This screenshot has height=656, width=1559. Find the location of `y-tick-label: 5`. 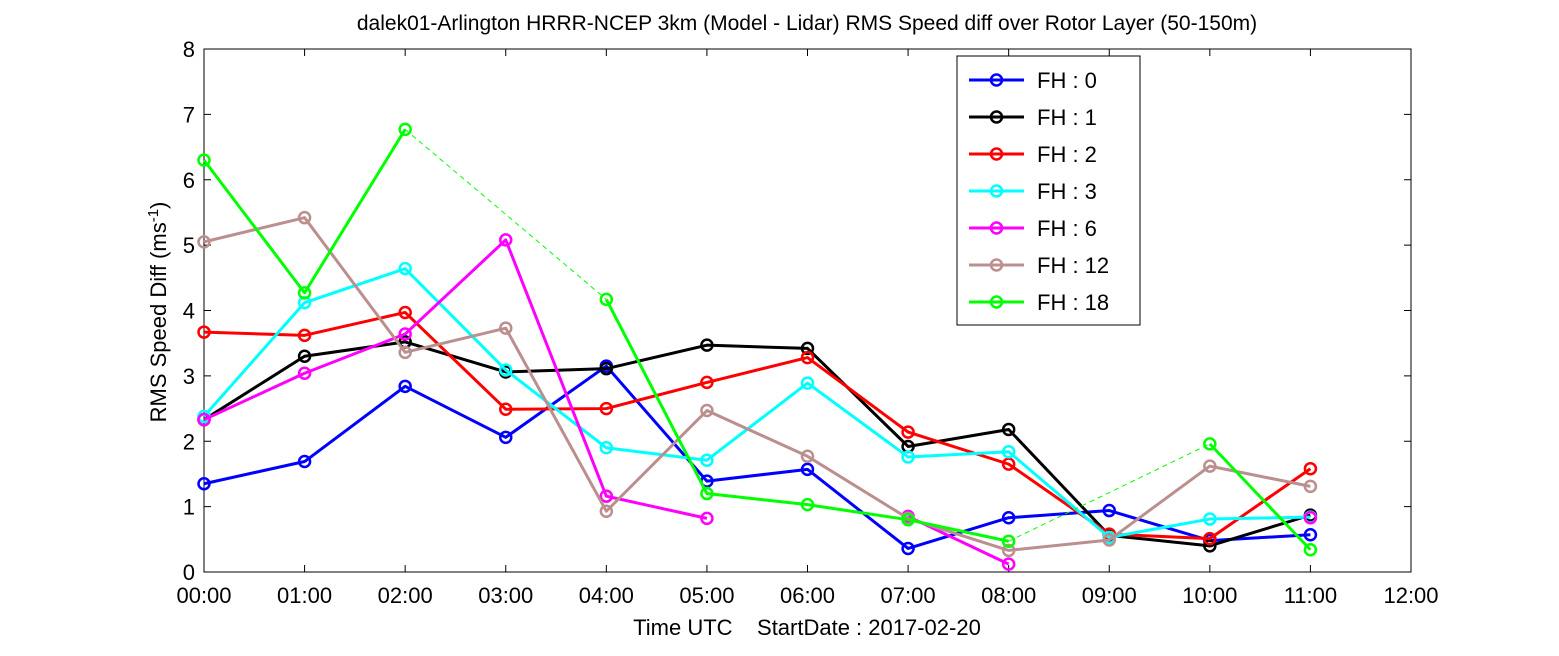

y-tick-label: 5 is located at coordinates (189, 245).